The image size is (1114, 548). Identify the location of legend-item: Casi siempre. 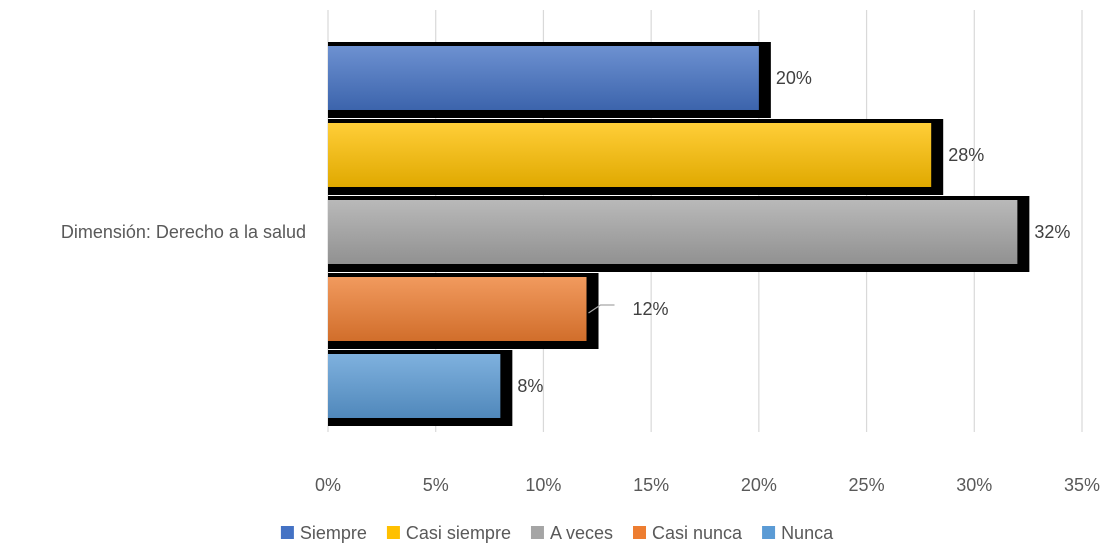
(448, 533).